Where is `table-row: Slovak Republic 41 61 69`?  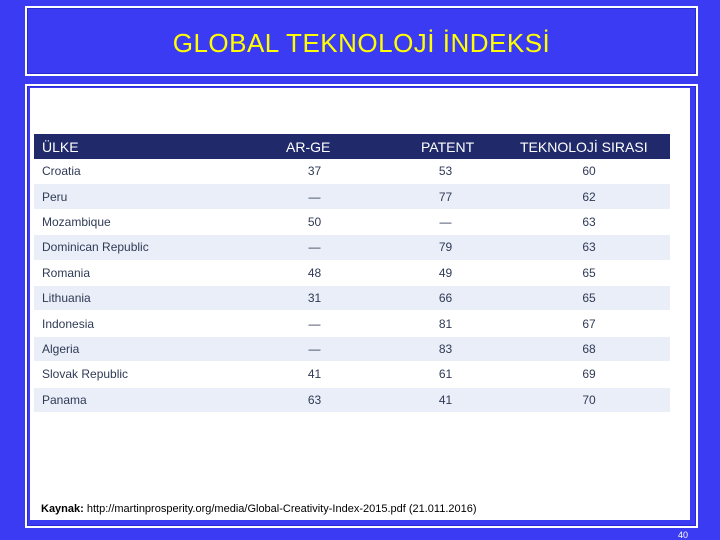
table-row: Slovak Republic 41 61 69 is located at coordinates (352, 374).